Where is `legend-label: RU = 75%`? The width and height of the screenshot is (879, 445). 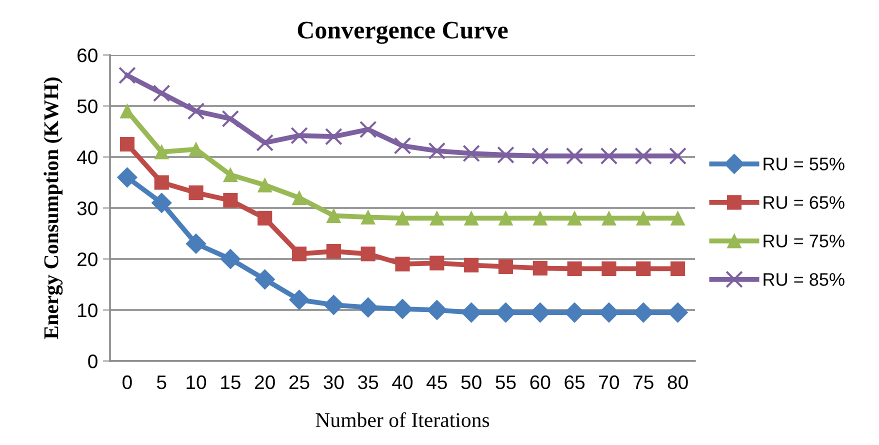
legend-label: RU = 75% is located at coordinates (804, 241).